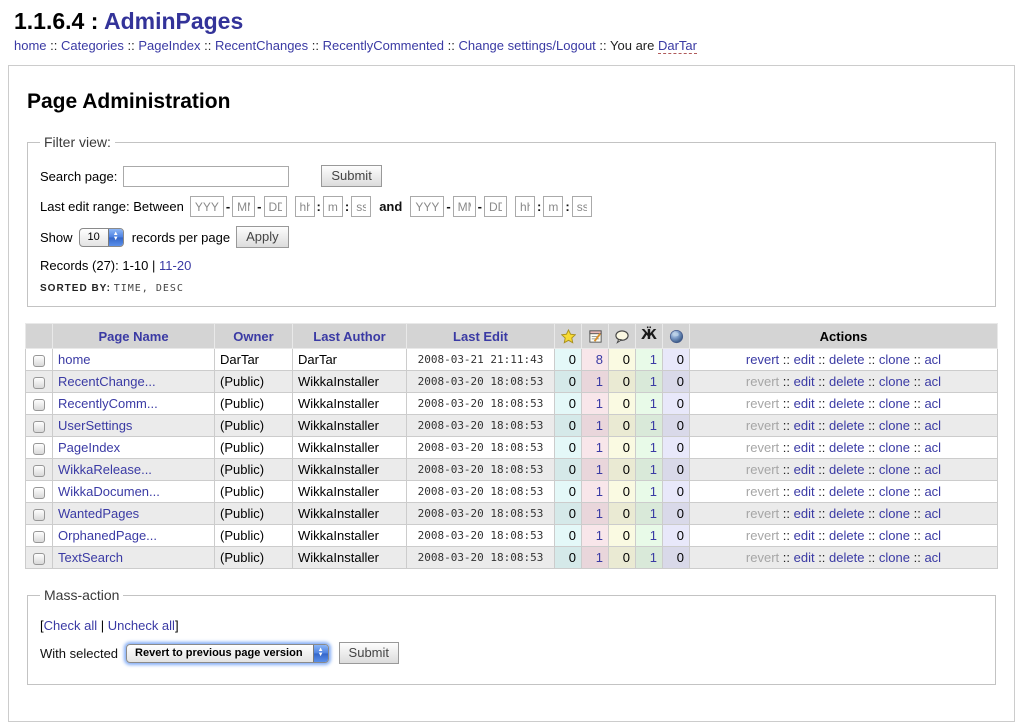 The width and height of the screenshot is (1023, 722). Describe the element at coordinates (262, 237) in the screenshot. I see `apply-button: Apply` at that location.